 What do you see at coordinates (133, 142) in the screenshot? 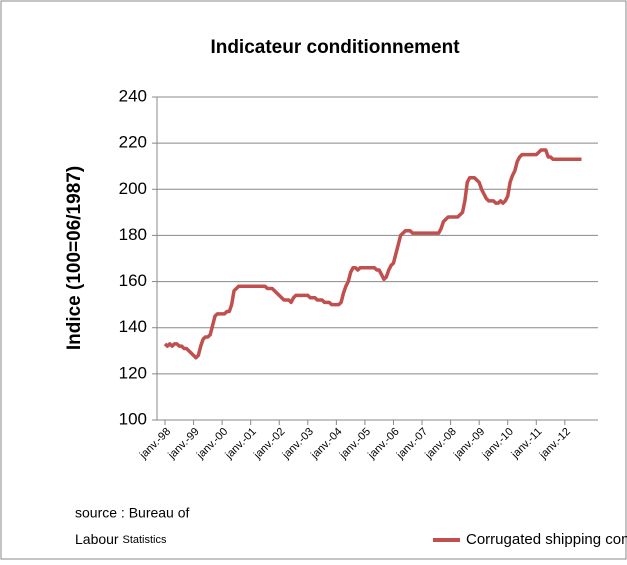
I see `y-tick-label: 220` at bounding box center [133, 142].